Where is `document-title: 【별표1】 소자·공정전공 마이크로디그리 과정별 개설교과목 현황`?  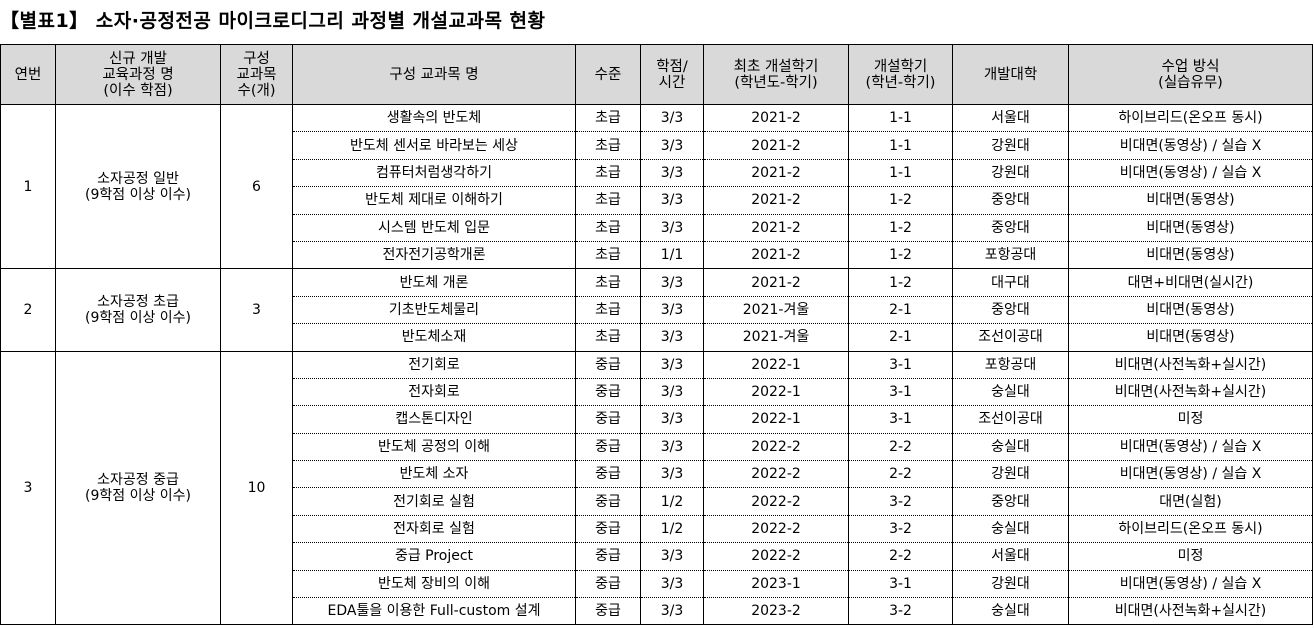
document-title: 【별표1】 소자·공정전공 마이크로디그리 과정별 개설교과목 현황 is located at coordinates (273, 21).